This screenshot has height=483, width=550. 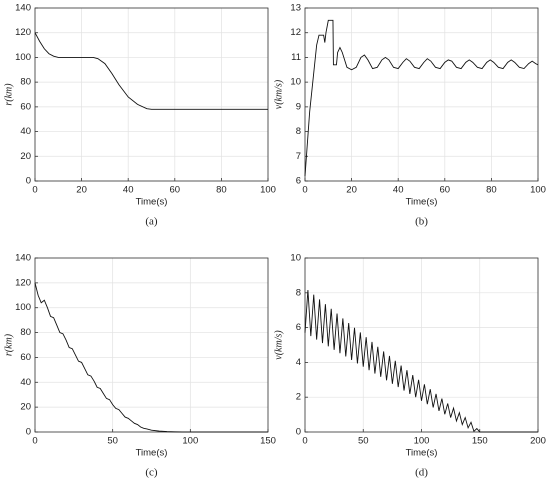 What do you see at coordinates (296, 57) in the screenshot?
I see `y-tick-label: 11` at bounding box center [296, 57].